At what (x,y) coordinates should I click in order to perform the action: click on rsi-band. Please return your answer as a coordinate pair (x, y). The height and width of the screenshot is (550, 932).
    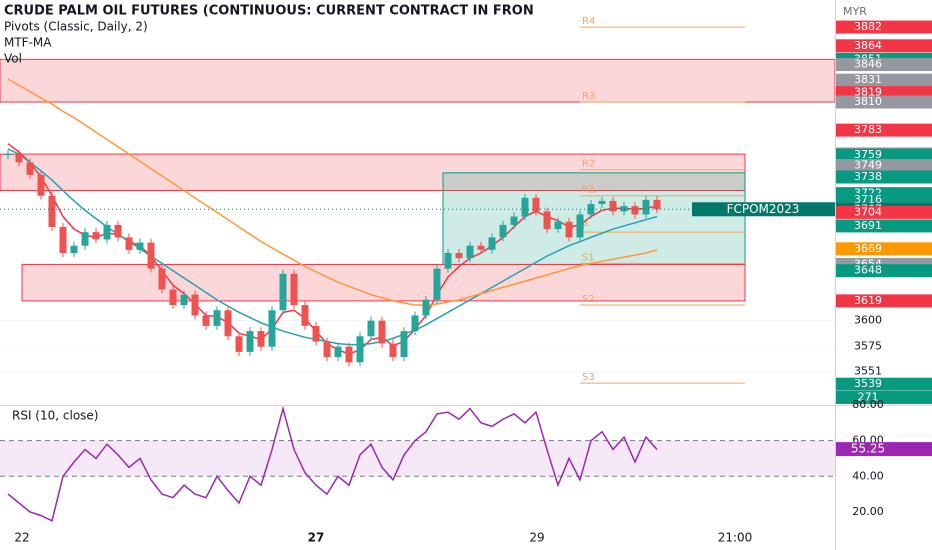
    Looking at the image, I should click on (417, 458).